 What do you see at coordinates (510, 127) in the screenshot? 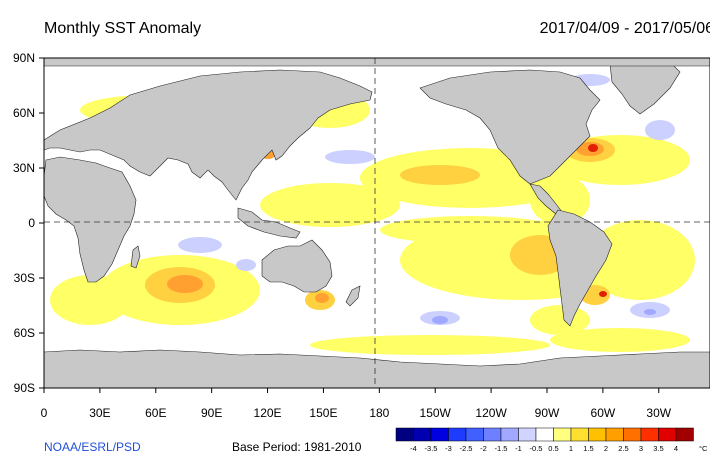
I see `north-america-land` at bounding box center [510, 127].